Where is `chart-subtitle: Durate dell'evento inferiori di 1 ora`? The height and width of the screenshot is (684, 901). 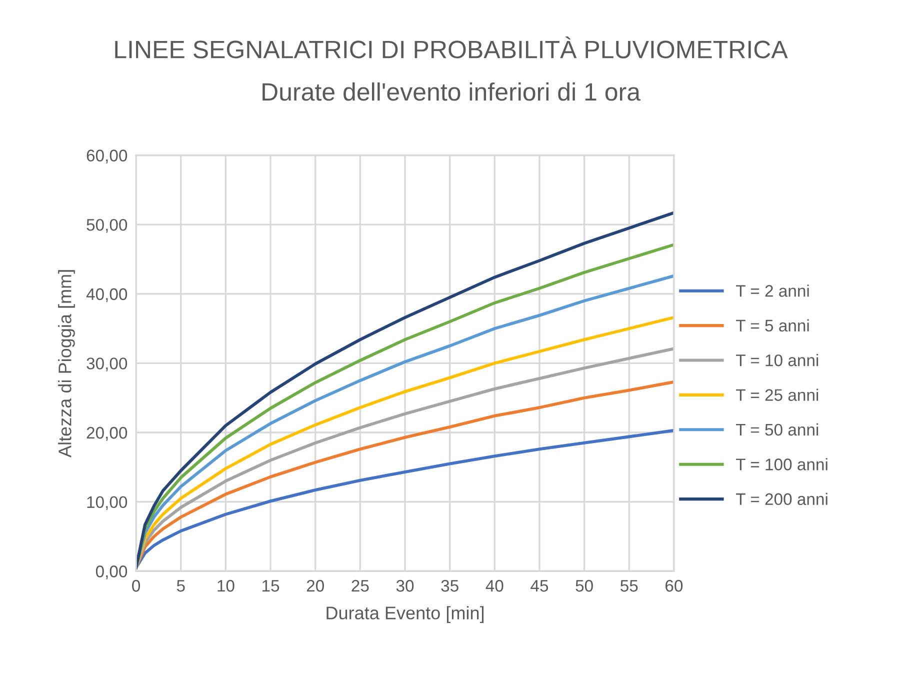
chart-subtitle: Durate dell'evento inferiori di 1 ora is located at coordinates (451, 91).